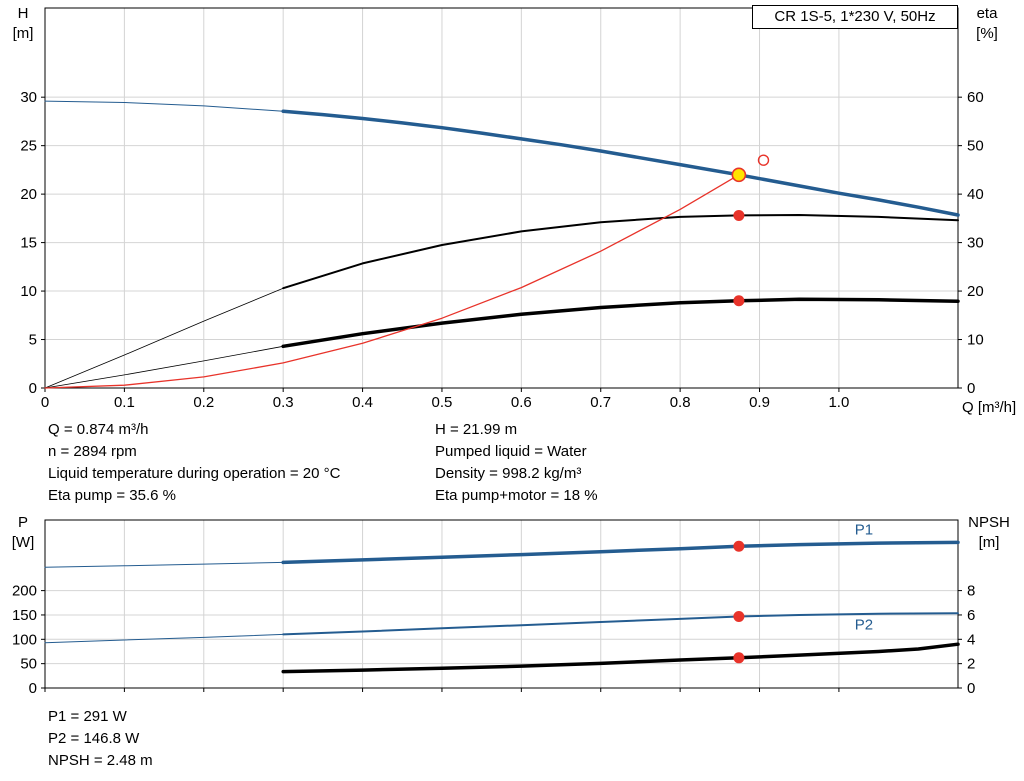  I want to click on eta-pump-curve-low-flow, so click(164, 338).